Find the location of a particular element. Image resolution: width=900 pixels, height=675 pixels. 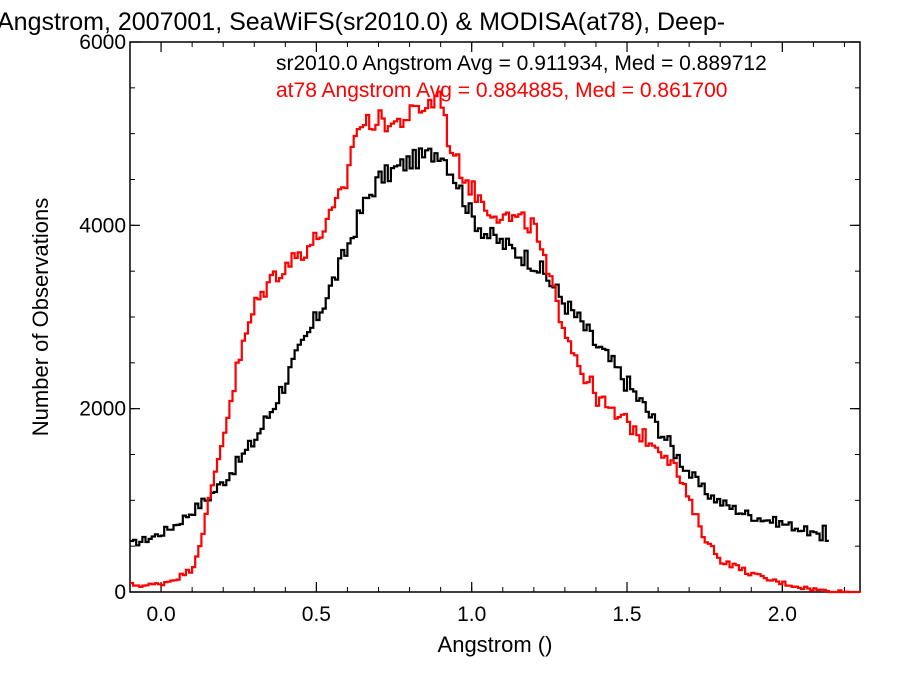

y-tick-label: 0 is located at coordinates (120, 592).